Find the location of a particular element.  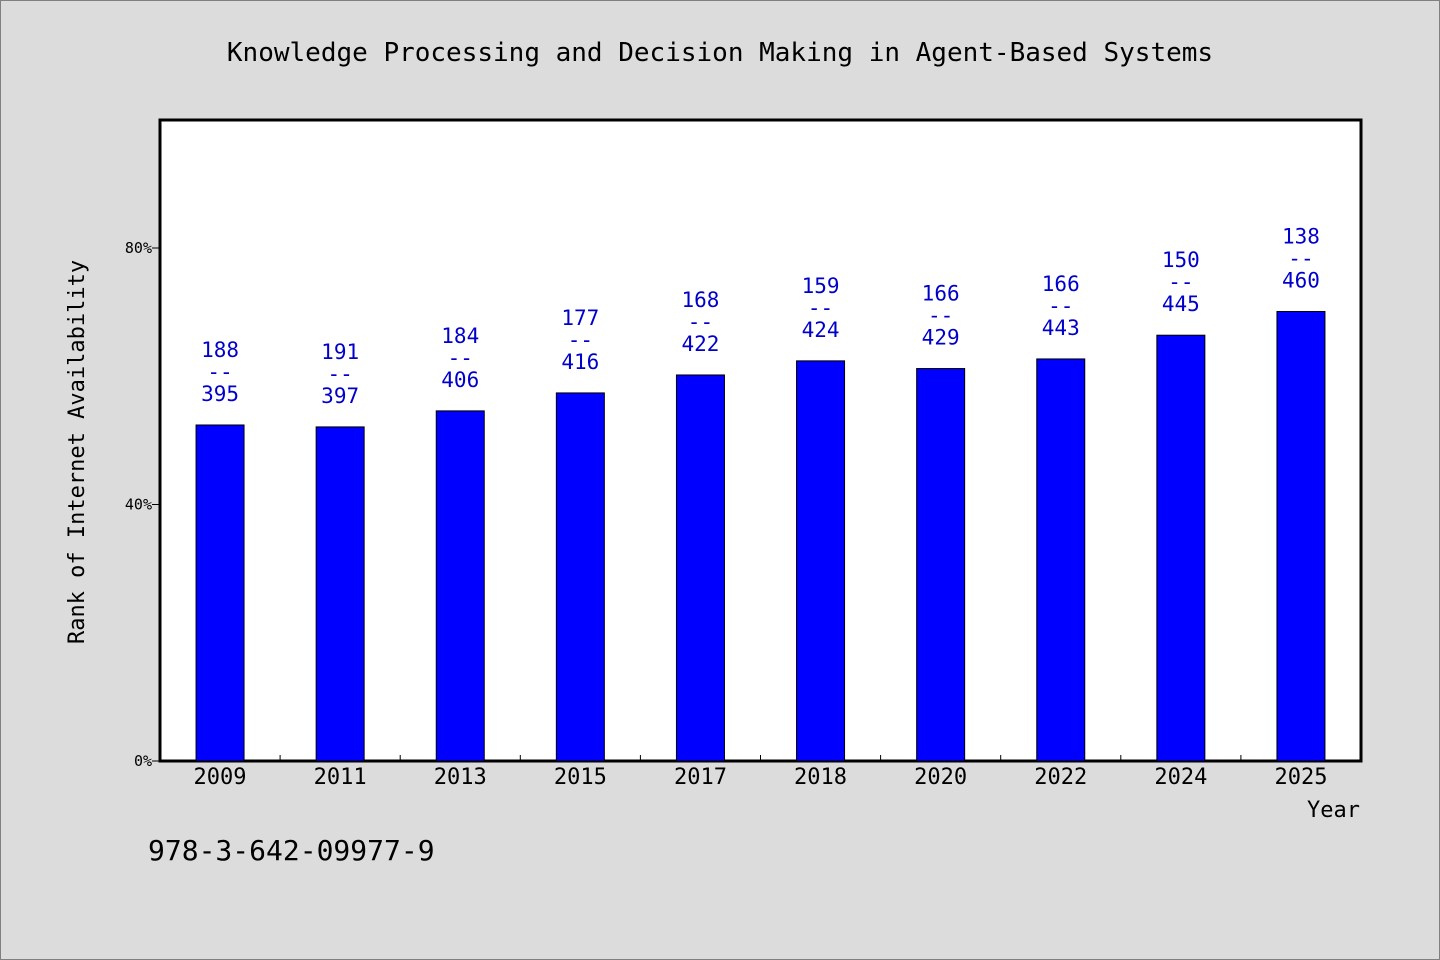

bar-2017 is located at coordinates (700, 568).